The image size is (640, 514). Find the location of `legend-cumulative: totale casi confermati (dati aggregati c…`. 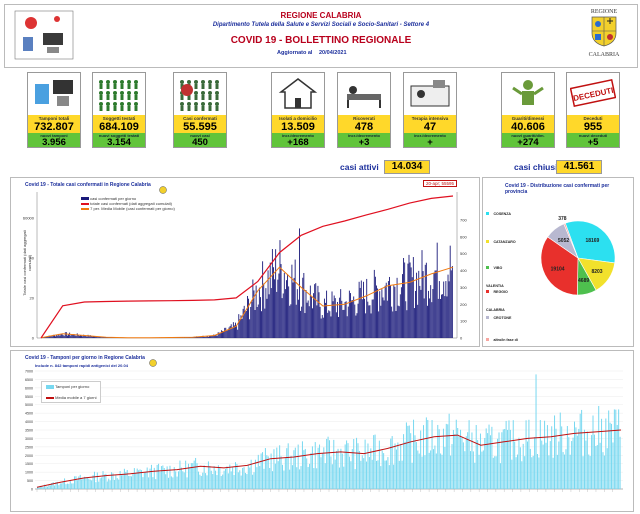

legend-cumulative: totale casi confermati (dati aggregati c… is located at coordinates (131, 203).